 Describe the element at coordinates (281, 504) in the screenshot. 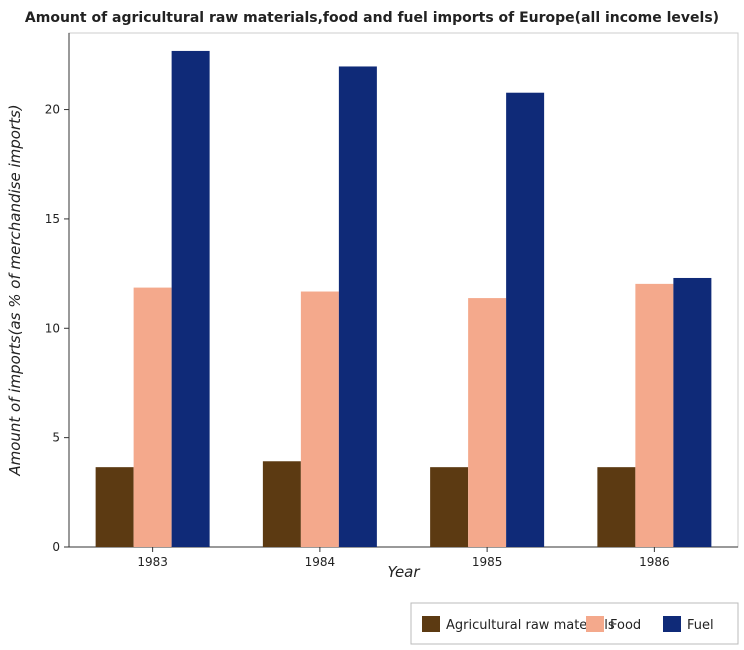

I see `bar-agricultural-raw-materials-1984` at that location.